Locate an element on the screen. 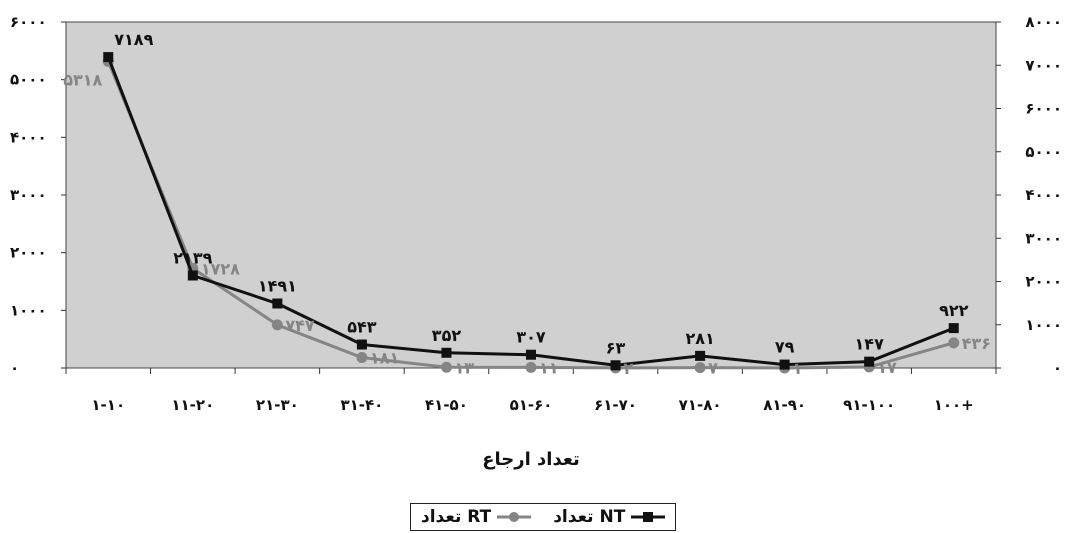 This screenshot has width=1070, height=533. legend: تعداد RT تعداد NT is located at coordinates (543, 517).